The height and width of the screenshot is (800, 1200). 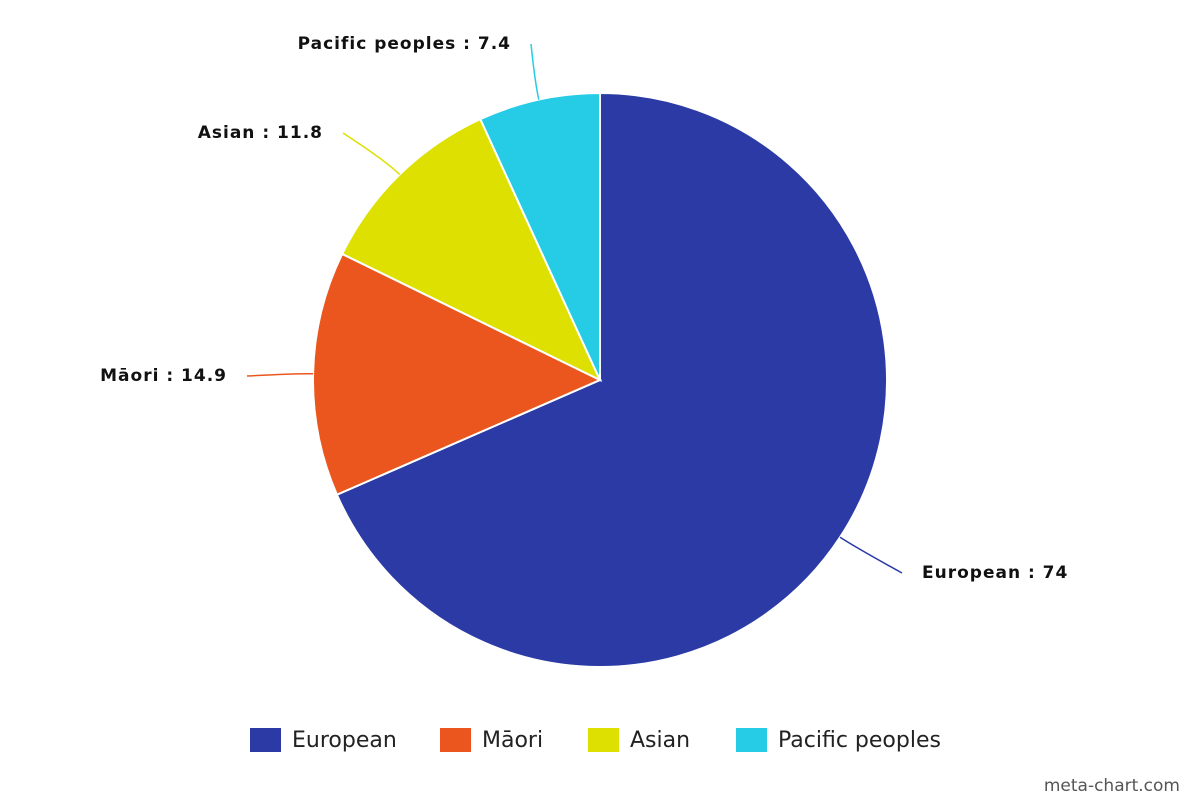 What do you see at coordinates (660, 740) in the screenshot?
I see `legend-label: Asian` at bounding box center [660, 740].